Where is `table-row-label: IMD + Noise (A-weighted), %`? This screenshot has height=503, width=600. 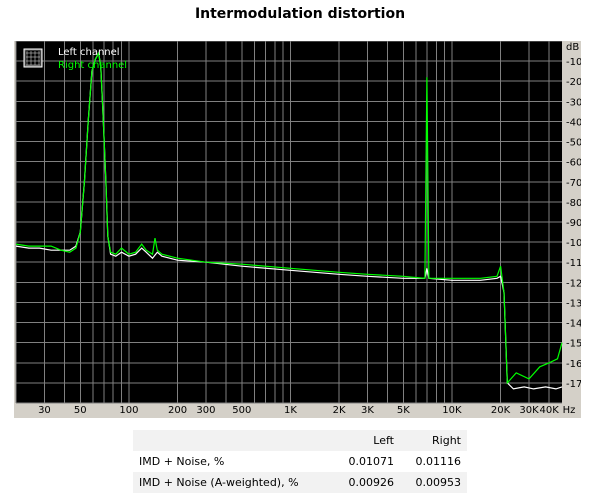
table-row-label: IMD + Noise (A-weighted), % is located at coordinates (233, 482).